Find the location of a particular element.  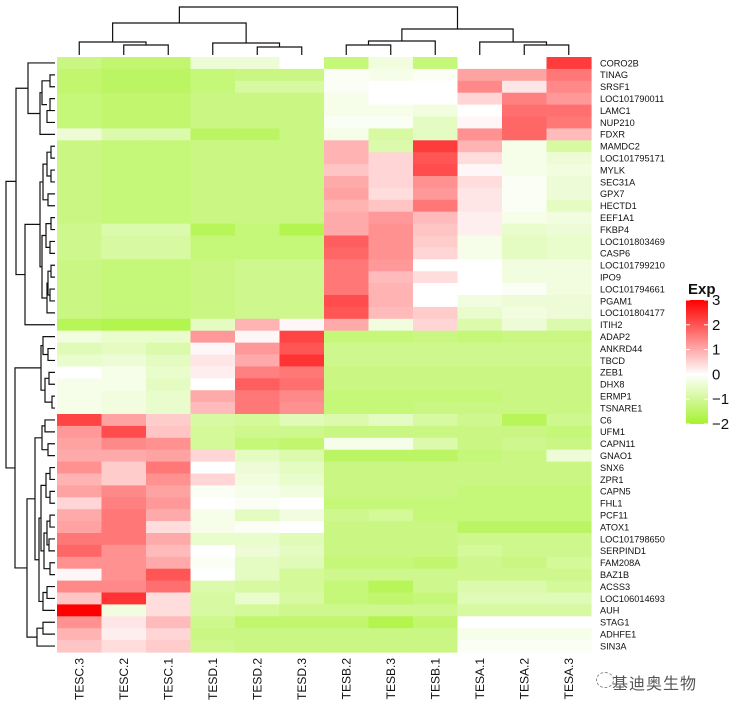

row-label: MYLK is located at coordinates (613, 170).